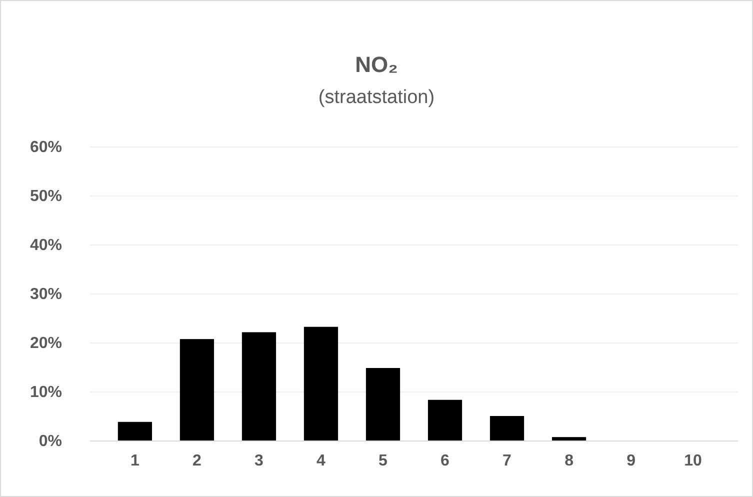 The image size is (753, 497). Describe the element at coordinates (376, 97) in the screenshot. I see `chart-subtitle: (straatstation)` at that location.